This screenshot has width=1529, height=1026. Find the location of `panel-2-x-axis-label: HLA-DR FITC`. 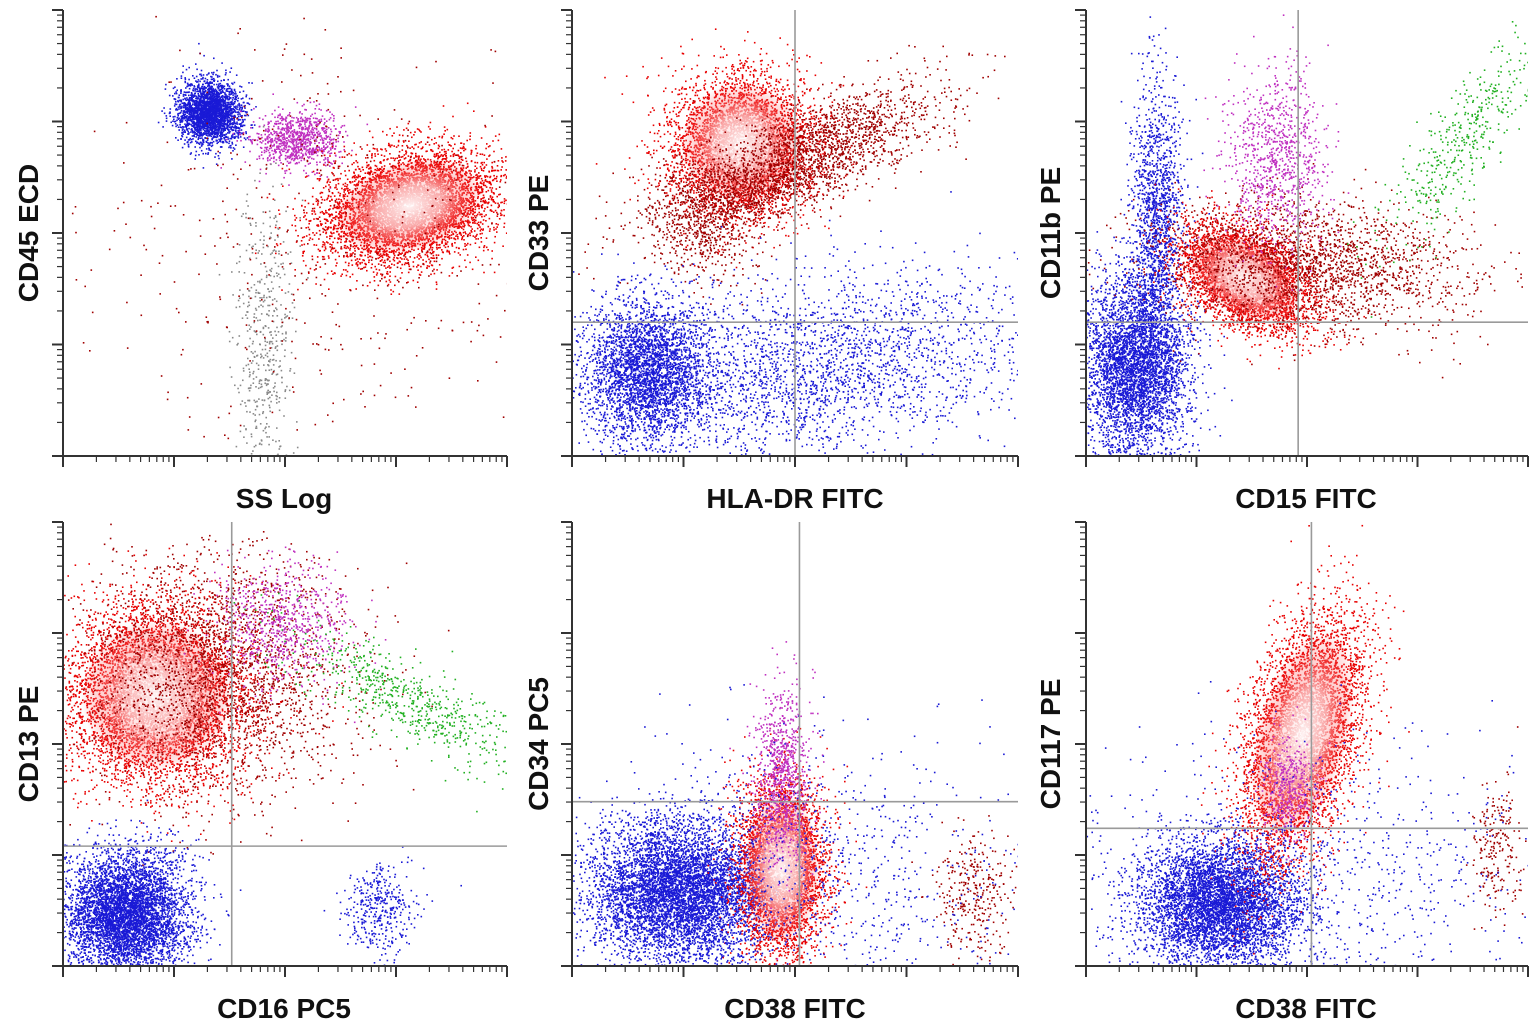

panel-2-x-axis-label: HLA-DR FITC is located at coordinates (794, 498).